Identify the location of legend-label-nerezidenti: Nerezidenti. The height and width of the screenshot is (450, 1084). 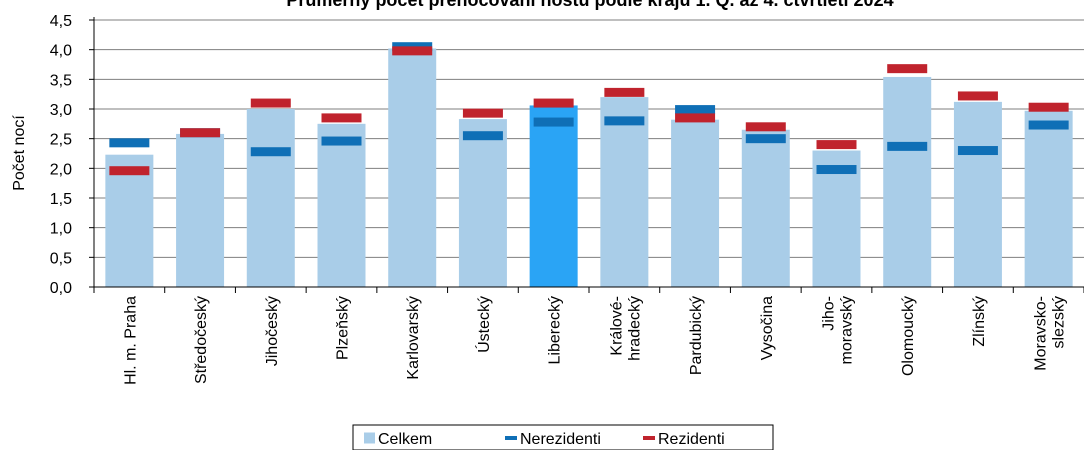
(560, 439).